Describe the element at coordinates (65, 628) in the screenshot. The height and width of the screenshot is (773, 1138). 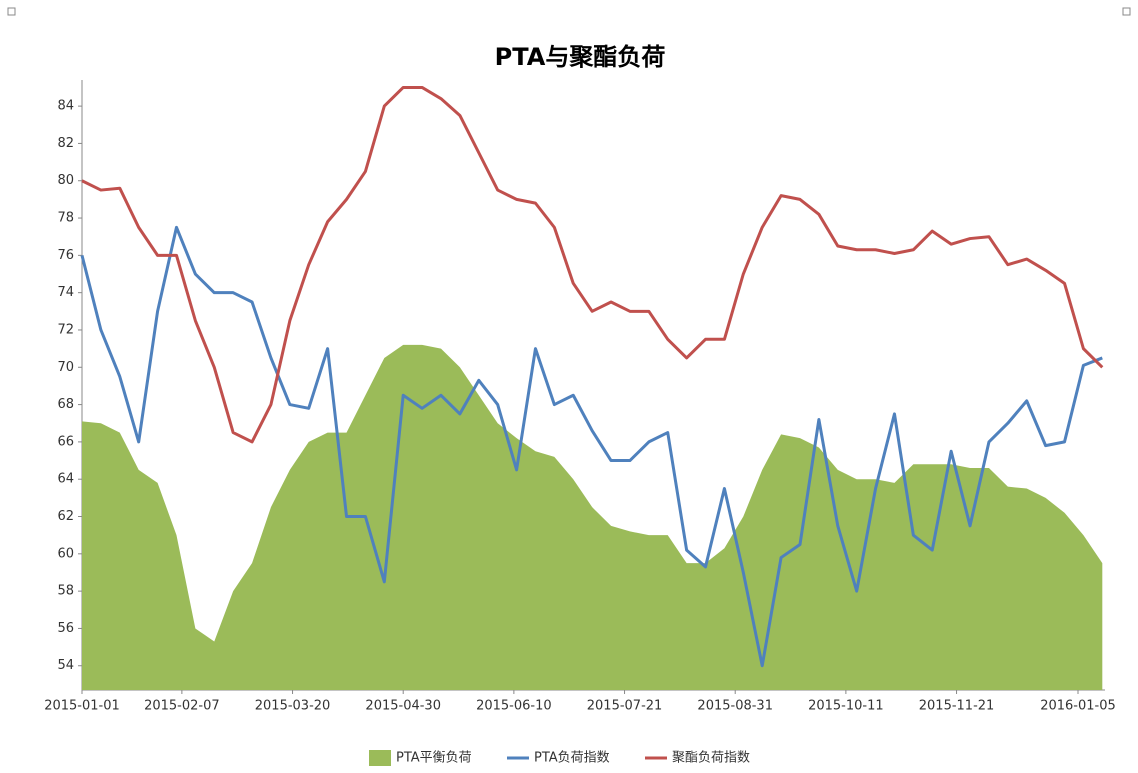
I see `y-tick-label: 56` at that location.